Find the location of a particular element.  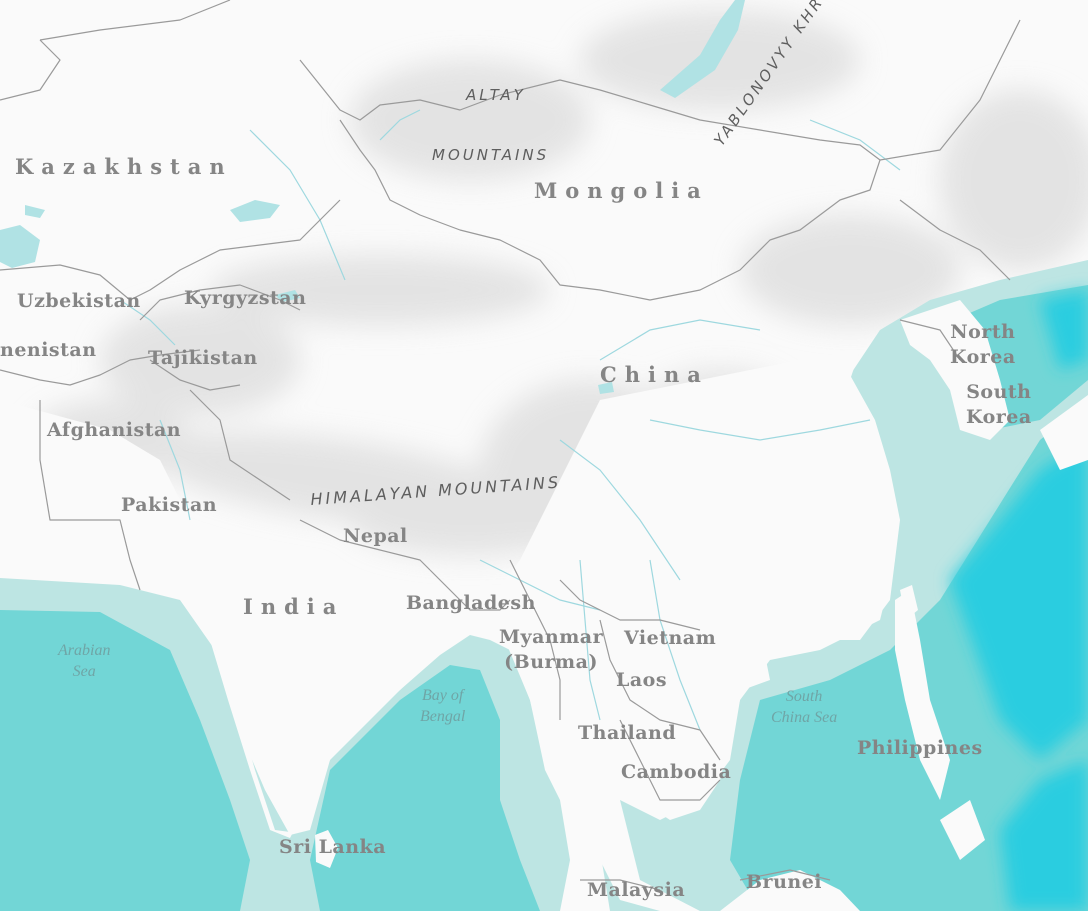

country-label-kyrgyzstan: Kyrgyzstan is located at coordinates (245, 298).